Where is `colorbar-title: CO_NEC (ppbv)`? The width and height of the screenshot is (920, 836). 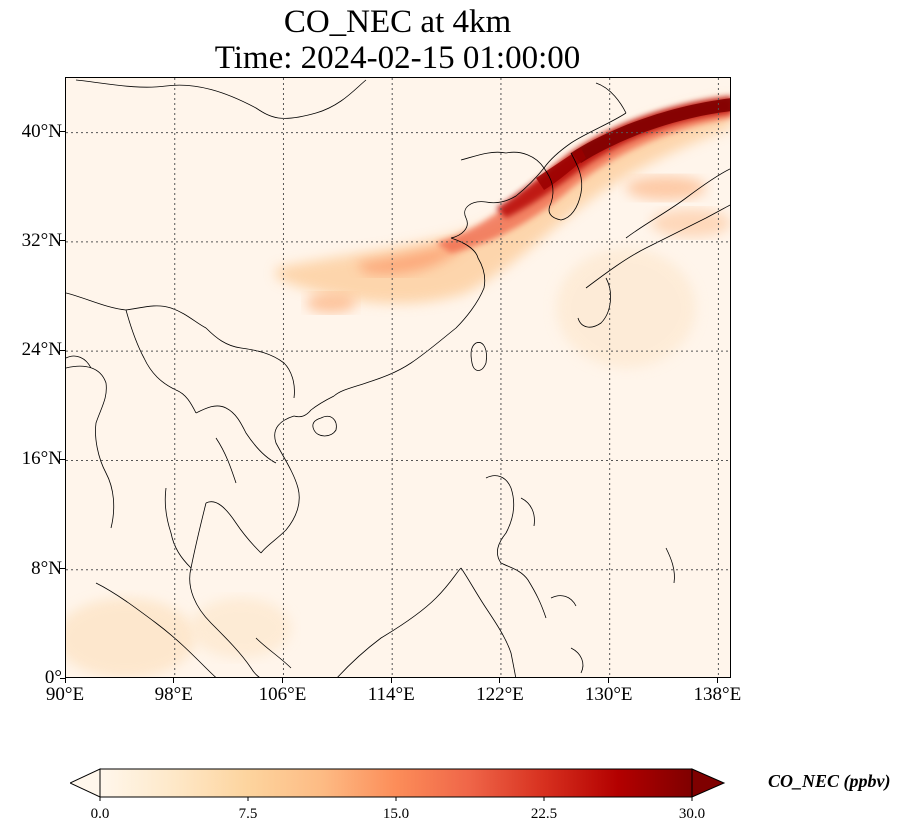
colorbar-title: CO_NEC (ppbv) is located at coordinates (829, 781).